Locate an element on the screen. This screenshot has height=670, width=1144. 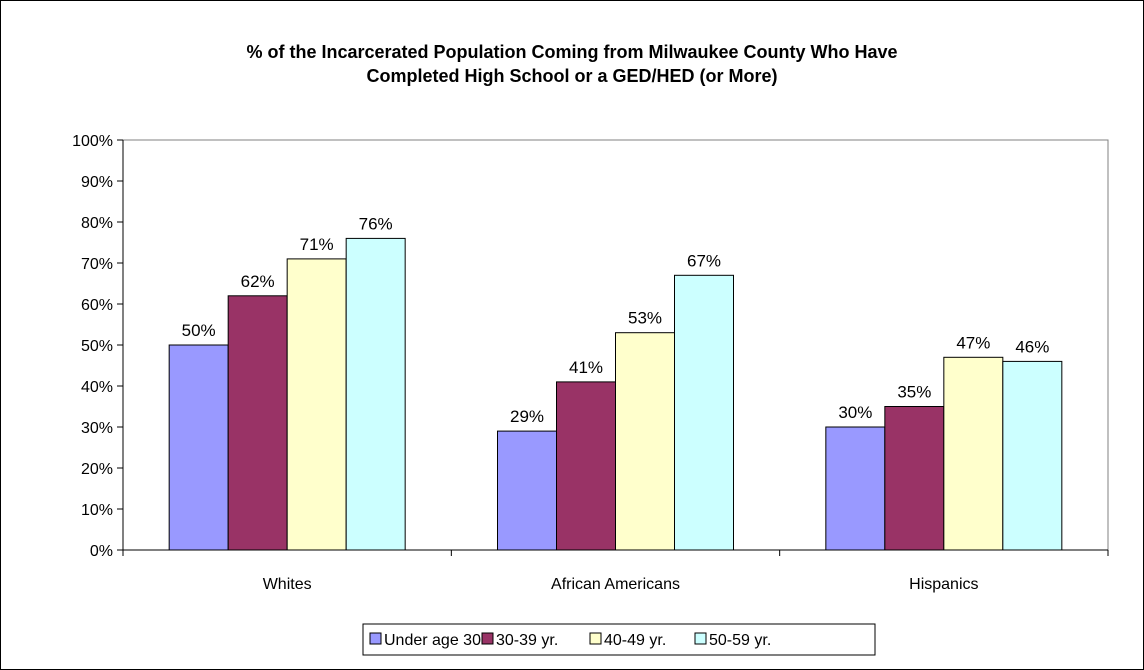
x-tick-label: Whites is located at coordinates (287, 584).